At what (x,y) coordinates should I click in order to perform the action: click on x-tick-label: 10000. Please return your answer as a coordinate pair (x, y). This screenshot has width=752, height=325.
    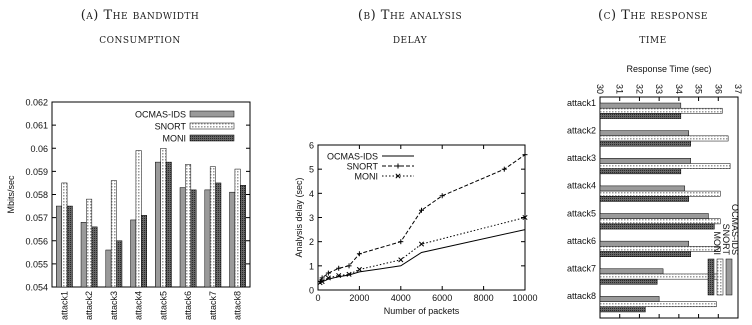
    Looking at the image, I should click on (524, 298).